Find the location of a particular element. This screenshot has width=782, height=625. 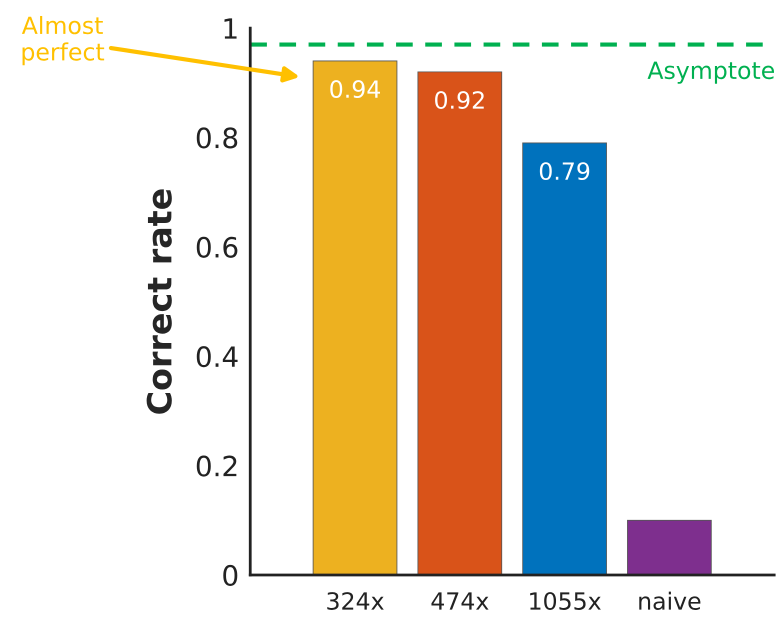

data-label: 0.92 is located at coordinates (459, 100).